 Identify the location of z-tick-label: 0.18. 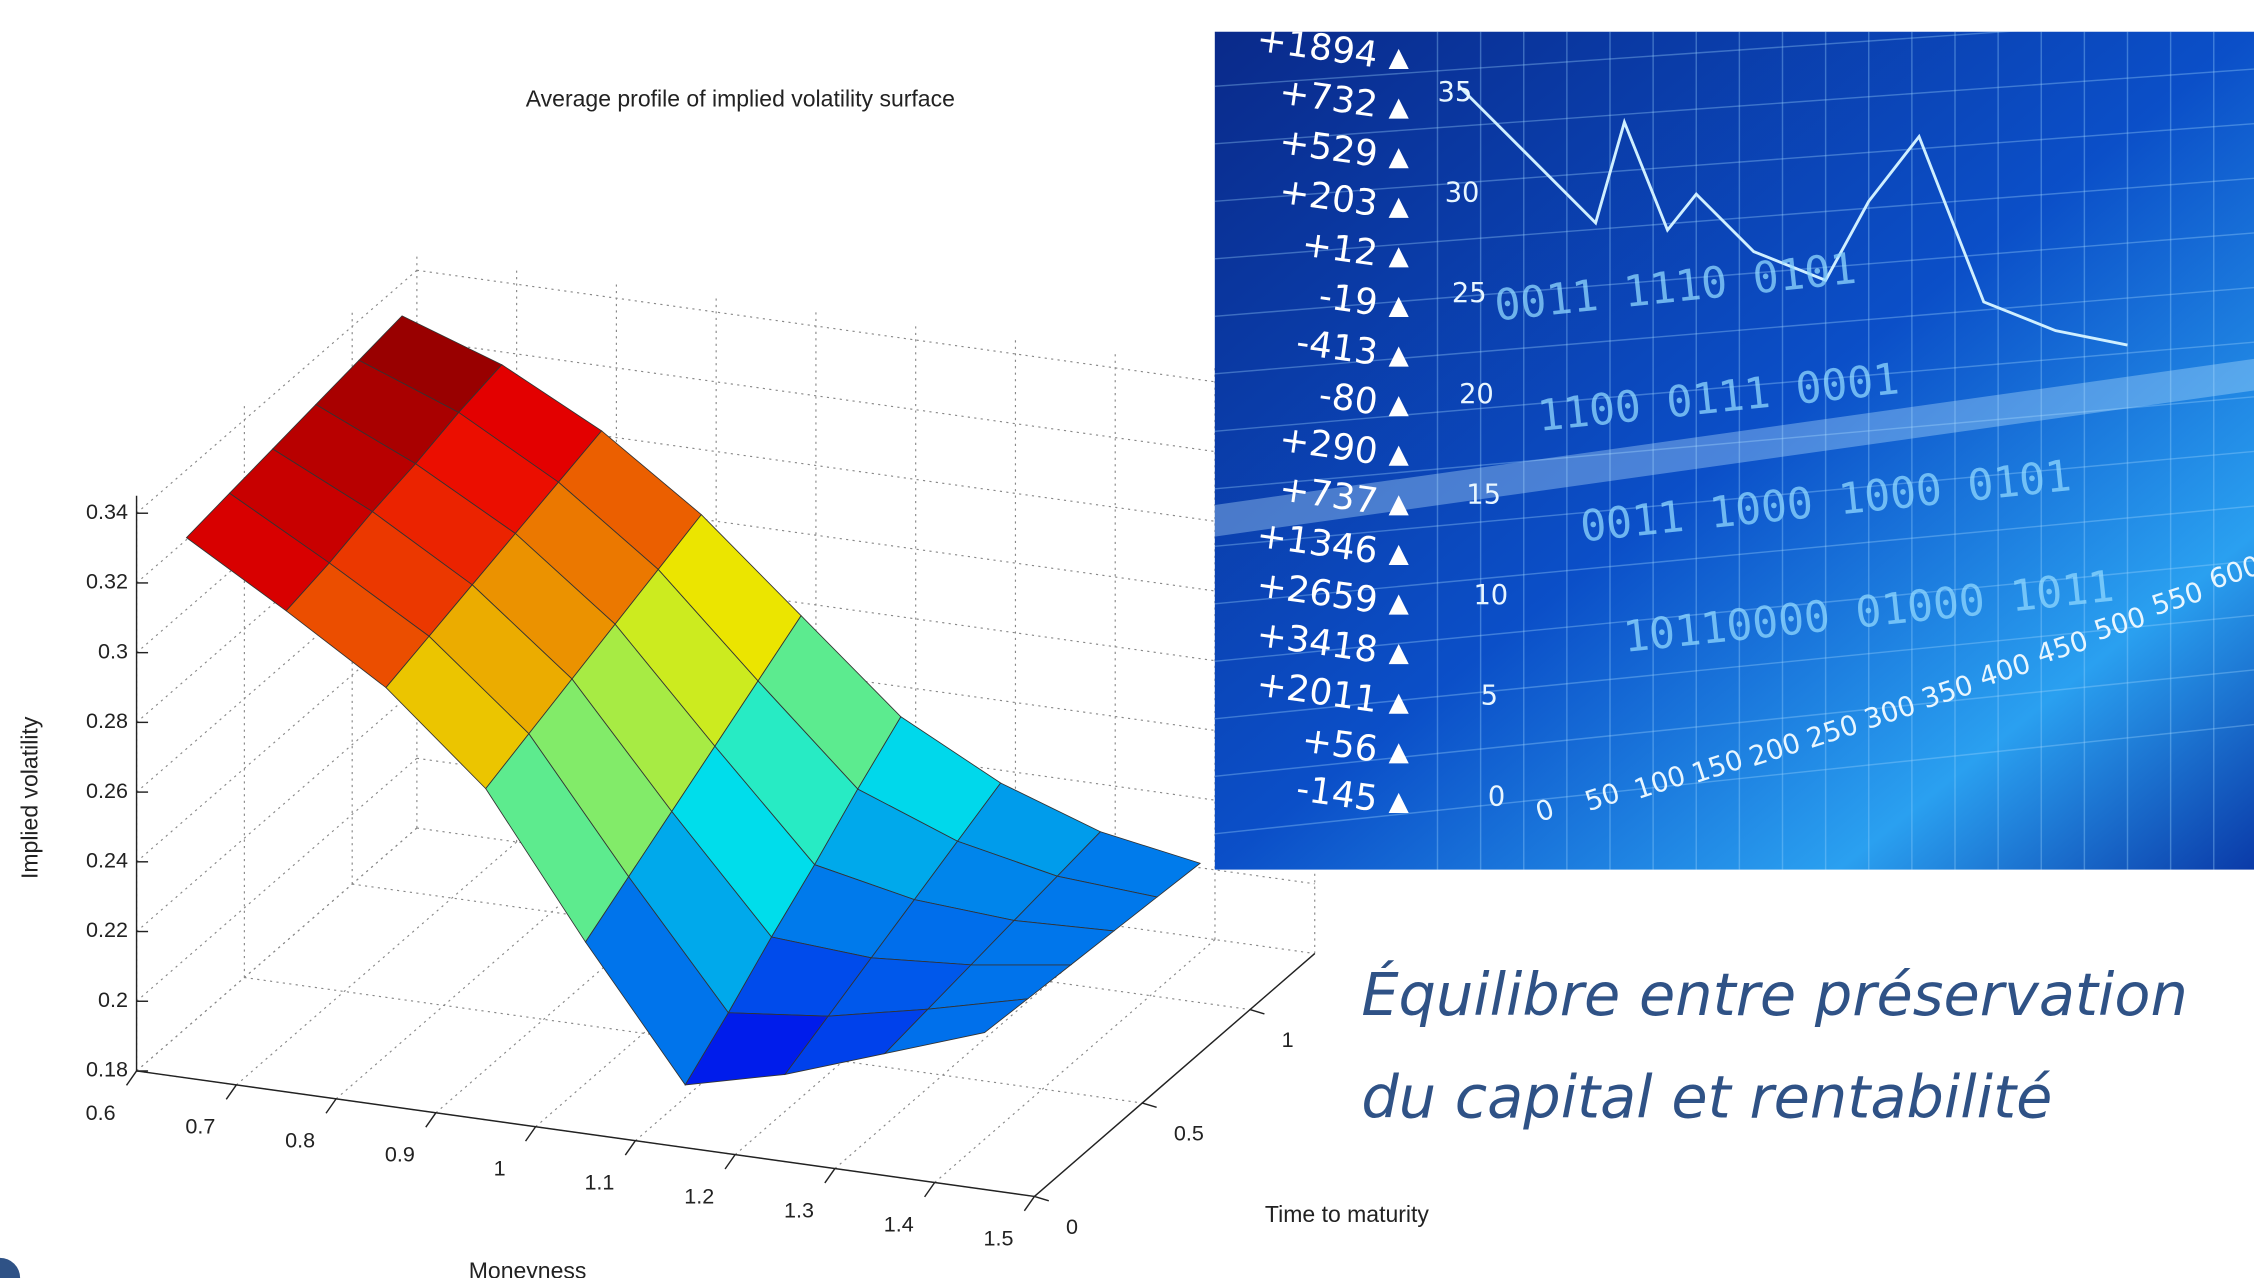
(107, 1069).